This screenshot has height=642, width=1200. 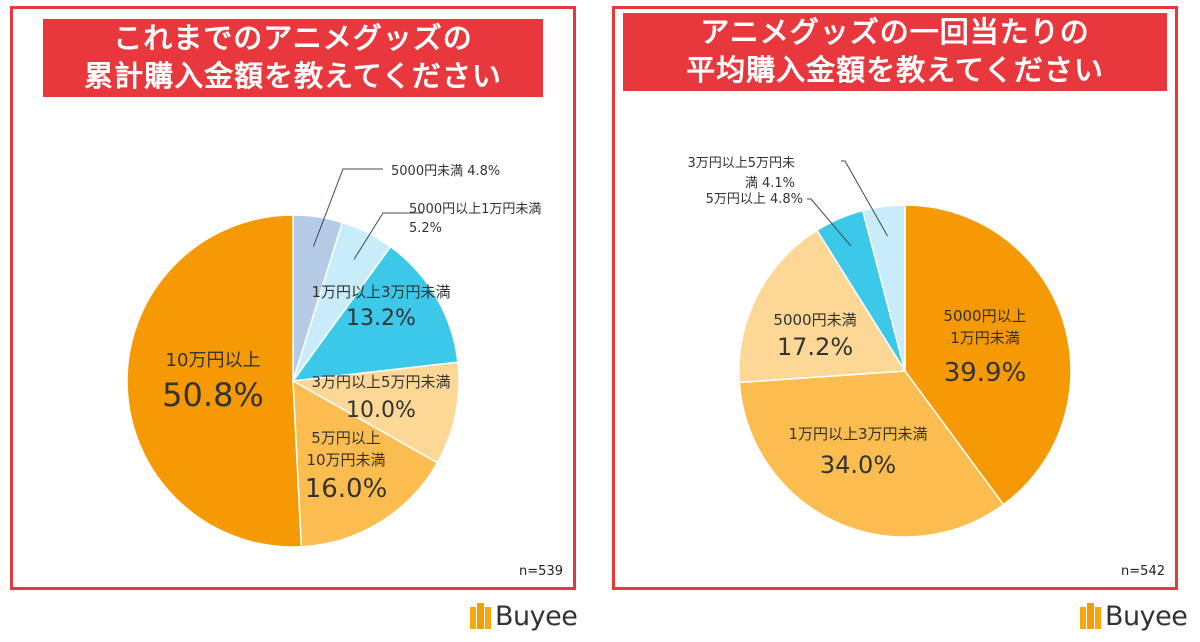 I want to click on slice-label-text: 5.2%, so click(x=425, y=228).